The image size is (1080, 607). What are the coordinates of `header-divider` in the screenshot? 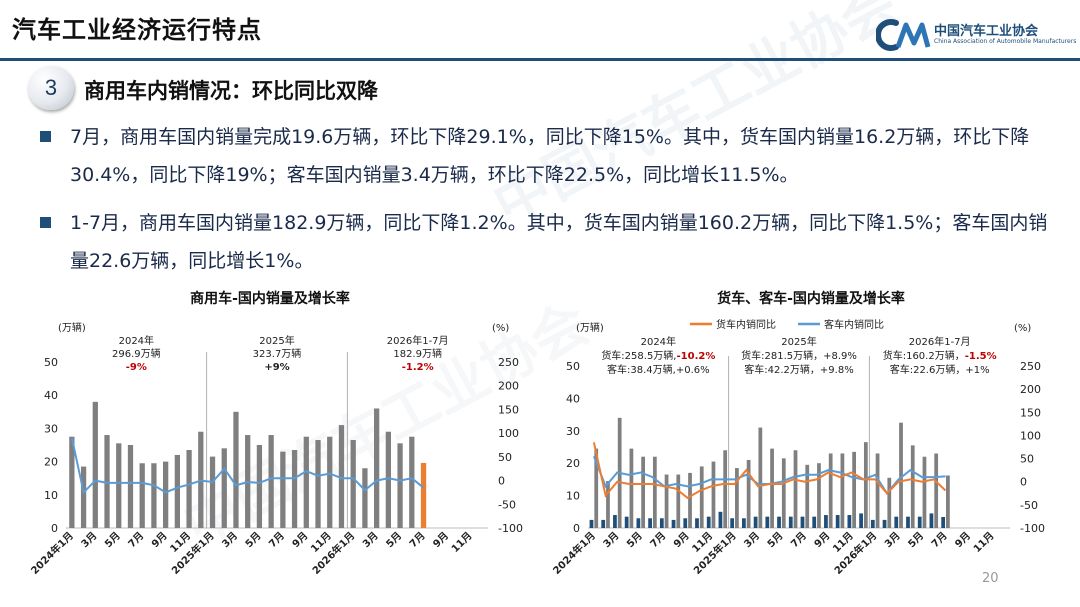 It's located at (540, 59).